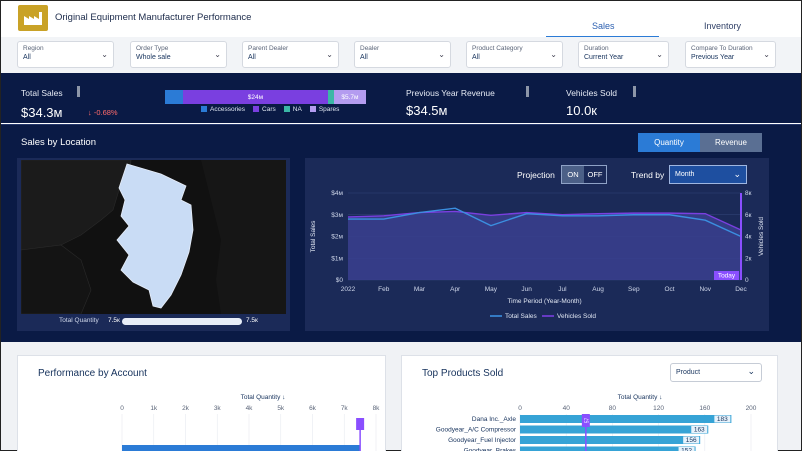 The width and height of the screenshot is (802, 451). What do you see at coordinates (708, 174) in the screenshot?
I see `trend-by-select: Month ⌄` at bounding box center [708, 174].